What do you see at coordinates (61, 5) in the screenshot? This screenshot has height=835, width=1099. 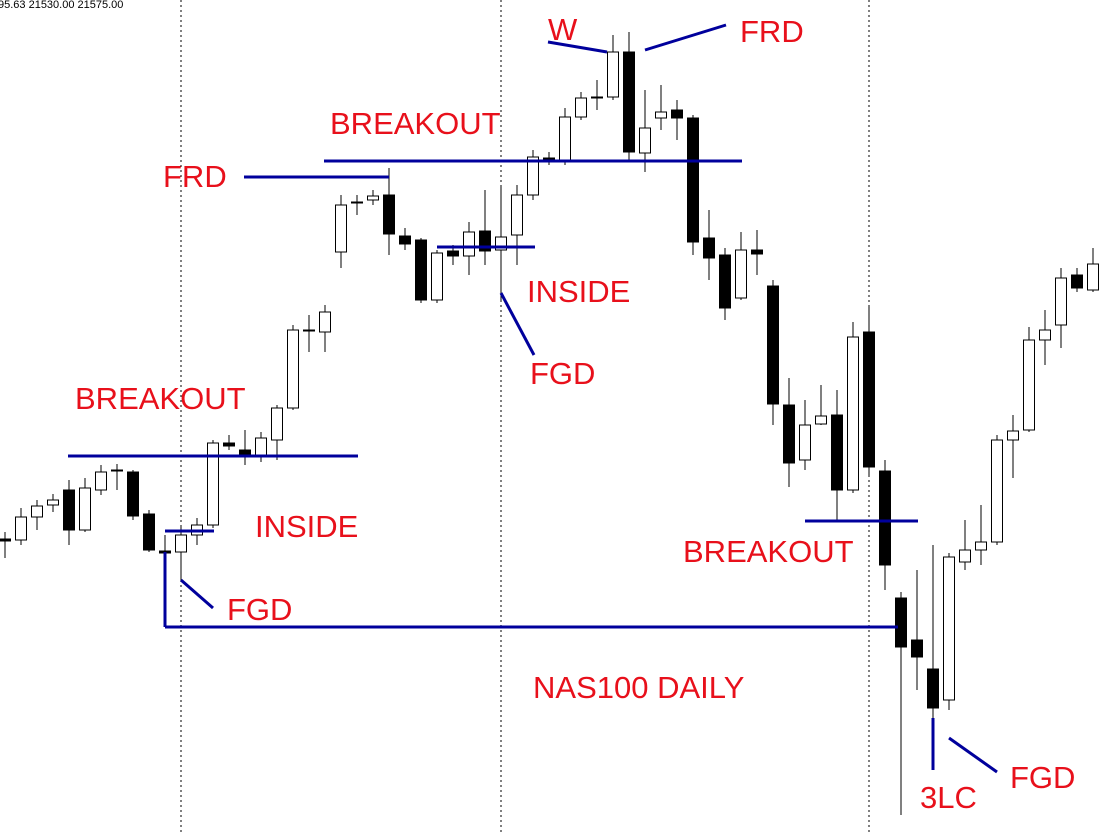 I see `header-values: 95.63 21530.00 21575.00` at bounding box center [61, 5].